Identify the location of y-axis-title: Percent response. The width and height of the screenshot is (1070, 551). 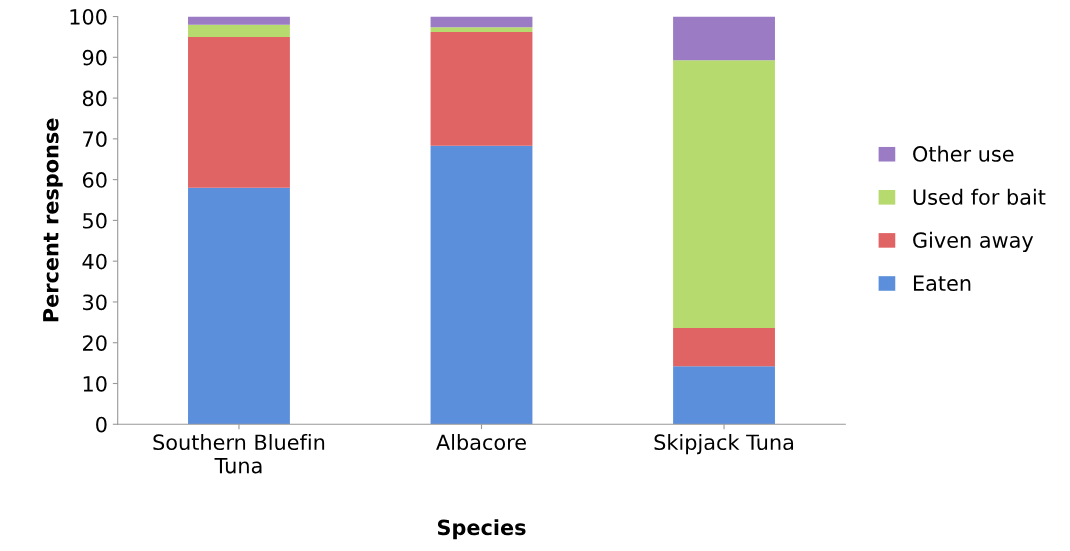
(53, 220).